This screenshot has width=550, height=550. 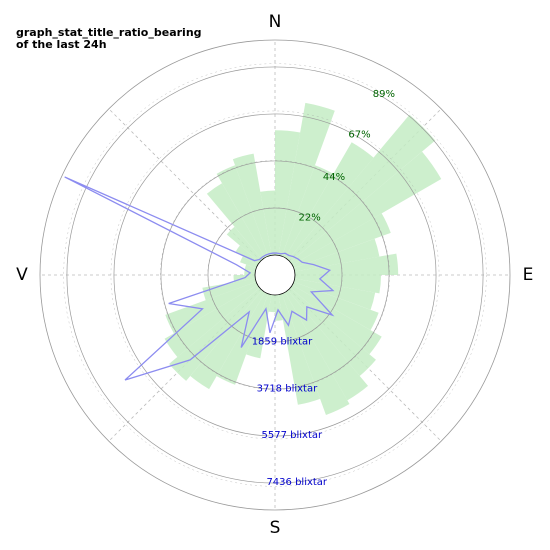 I want to click on r-tick-label: 44%, so click(x=334, y=177).